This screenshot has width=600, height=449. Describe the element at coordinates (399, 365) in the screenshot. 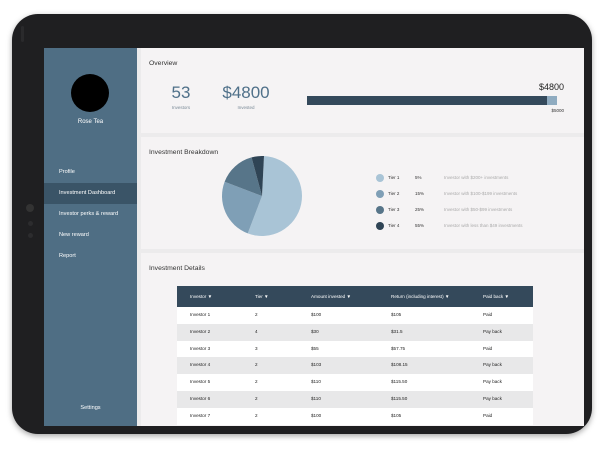

I see `cell-return: $108.15` at that location.